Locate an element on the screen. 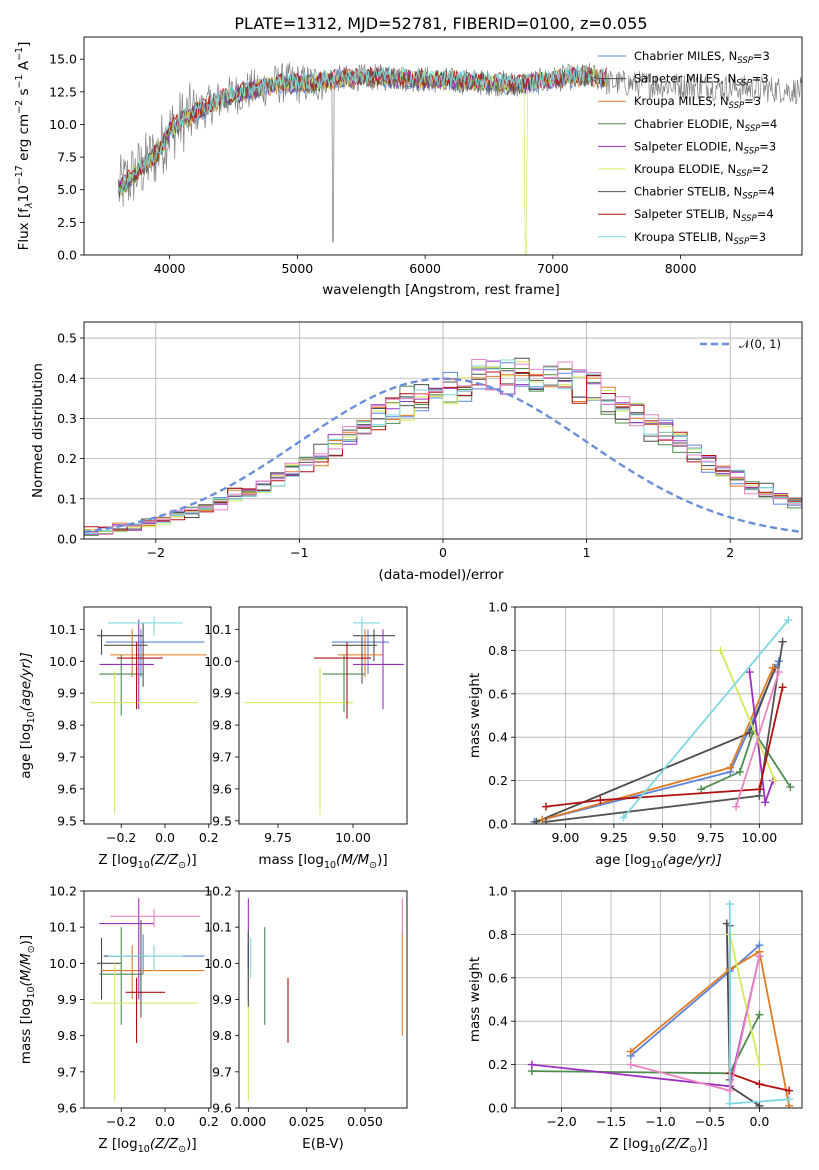 The image size is (819, 1170). residual-histogram is located at coordinates (443, 453).